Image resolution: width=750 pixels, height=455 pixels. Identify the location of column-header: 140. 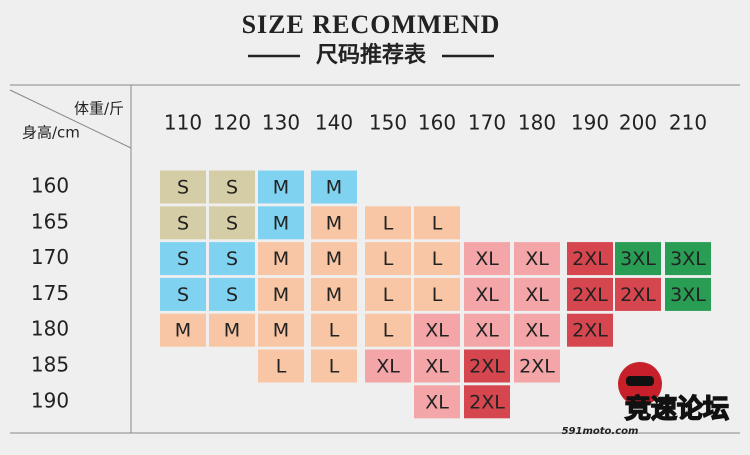
(334, 123).